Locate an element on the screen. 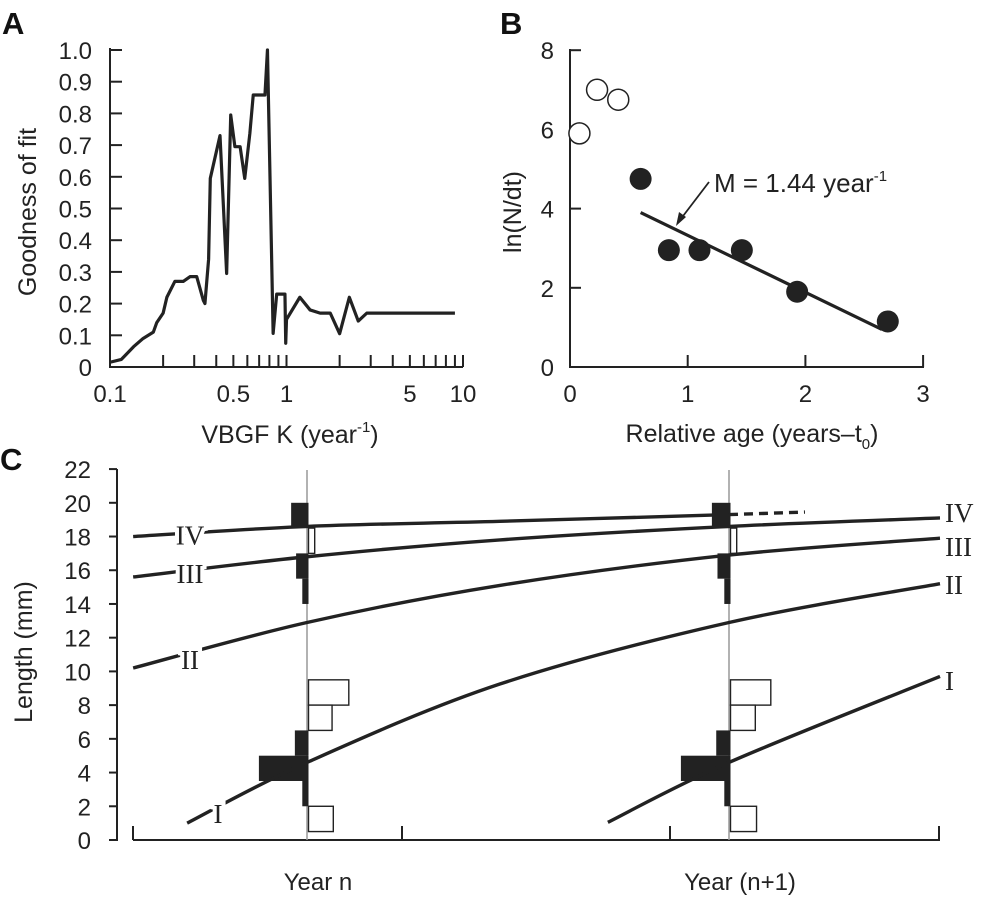  ytick-label-c: 2 is located at coordinates (84, 807).